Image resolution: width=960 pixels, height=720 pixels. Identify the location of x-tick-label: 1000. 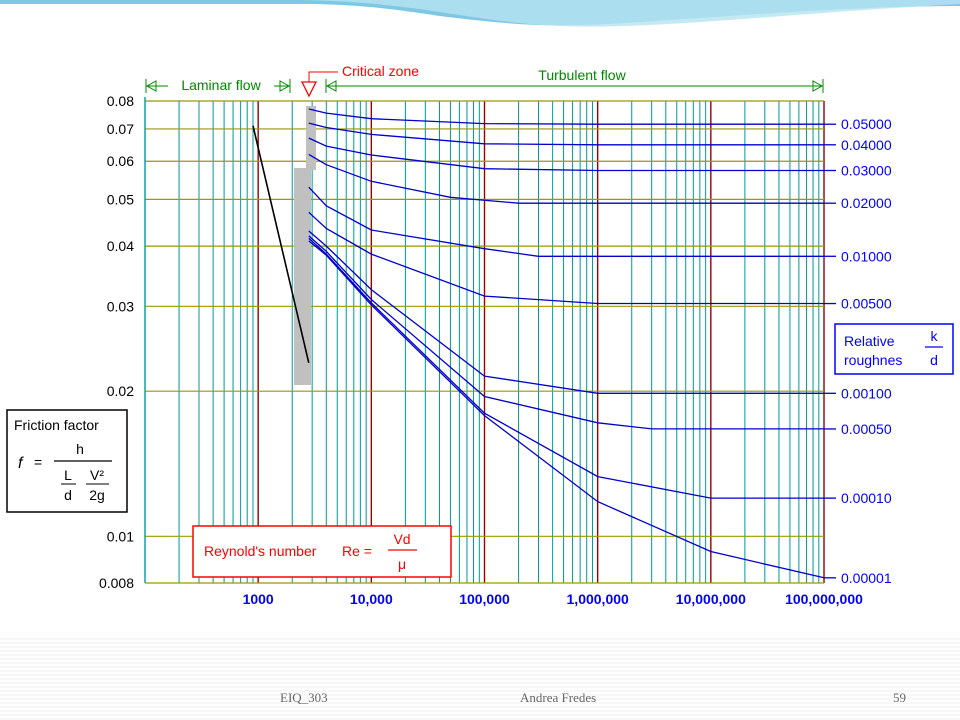
(258, 599).